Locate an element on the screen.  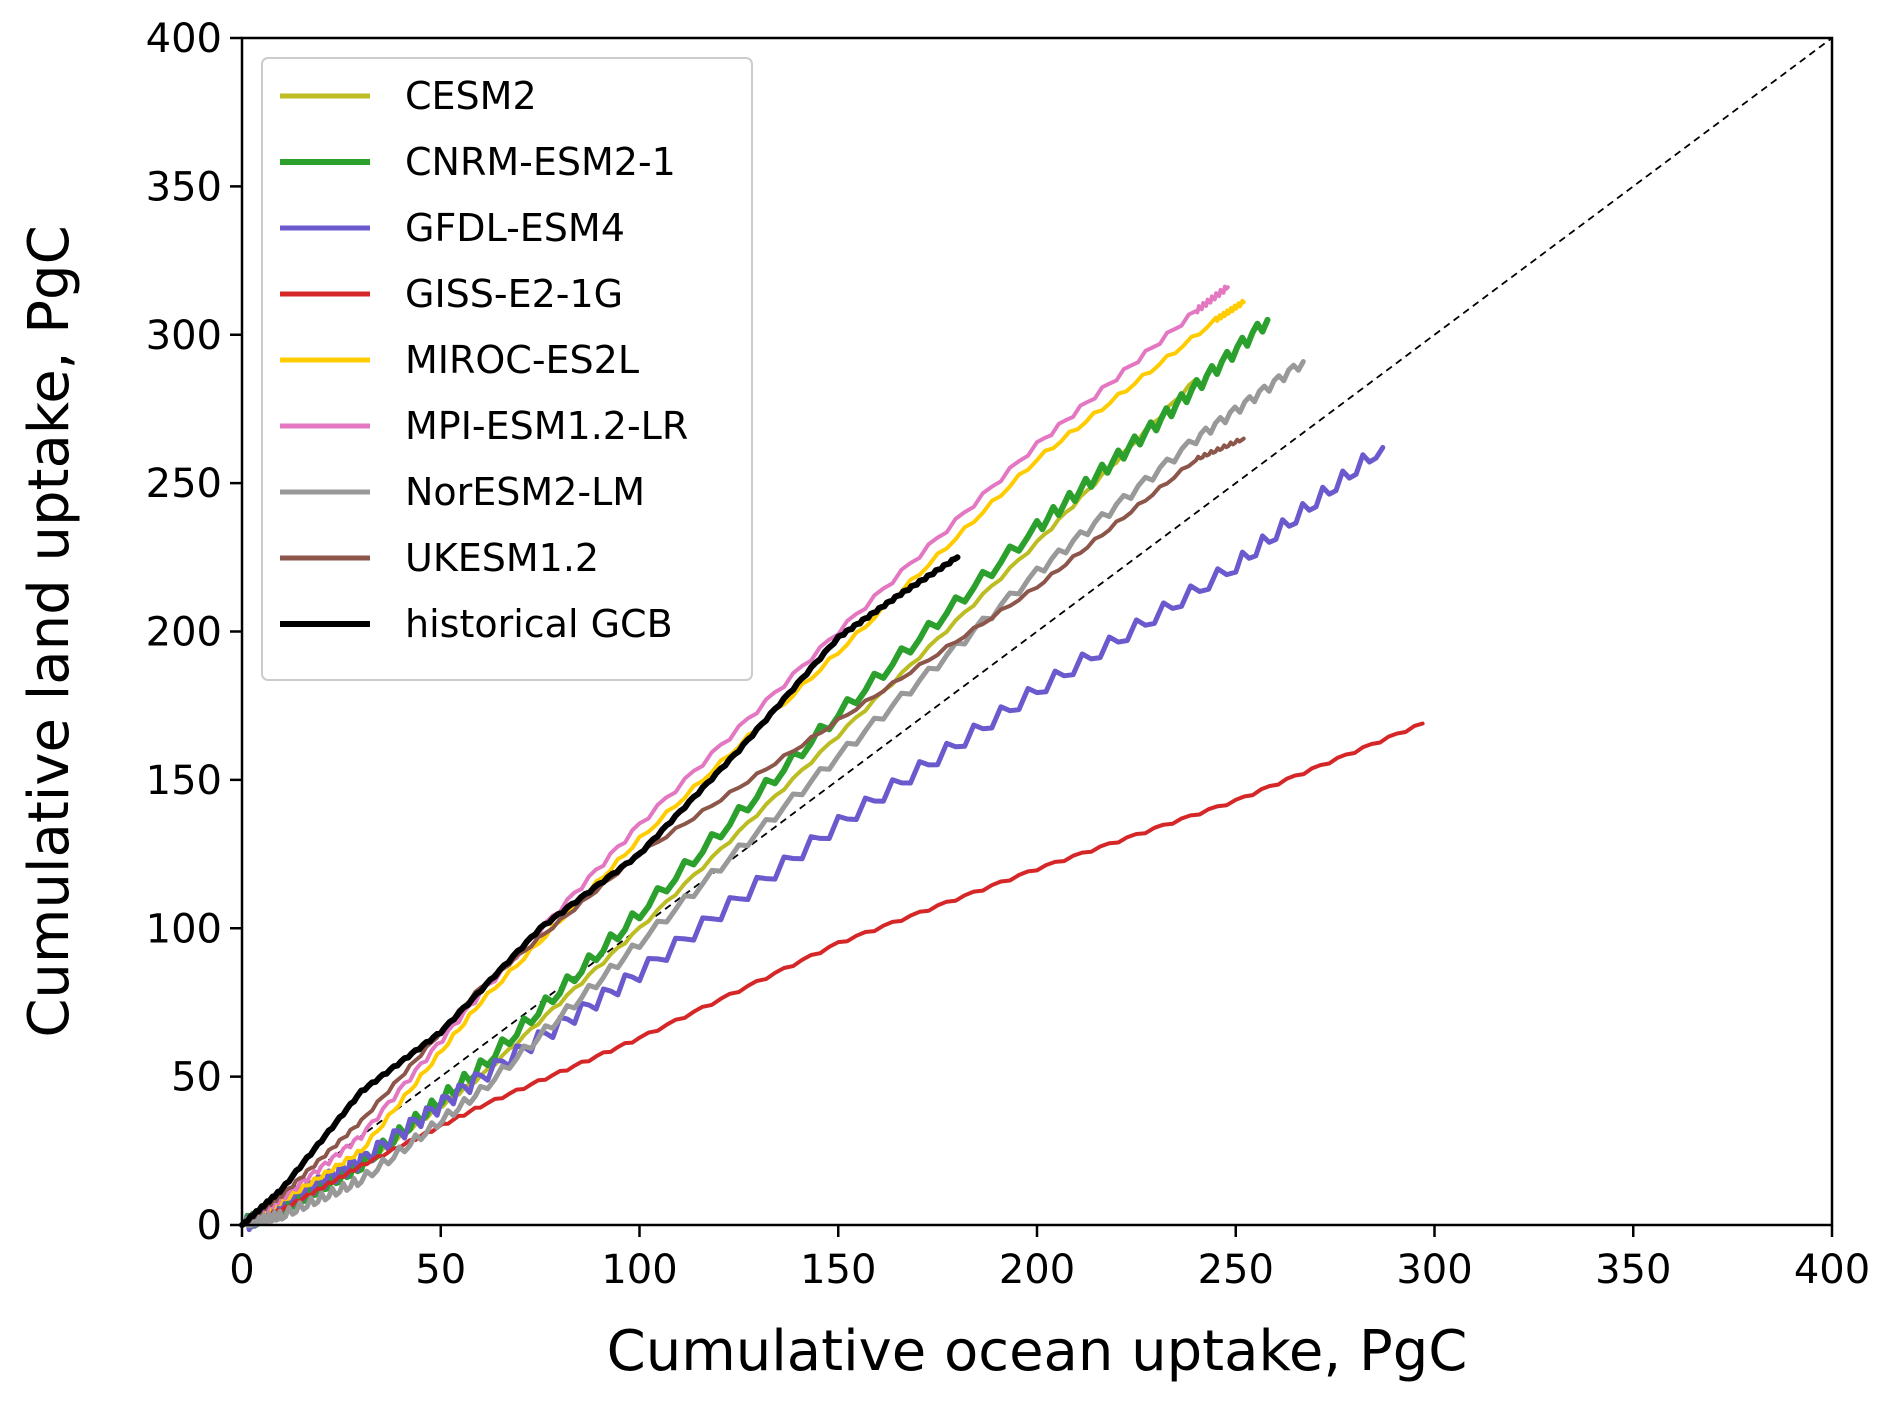
legend-entry-label: GFDL-ESM4 is located at coordinates (515, 228).